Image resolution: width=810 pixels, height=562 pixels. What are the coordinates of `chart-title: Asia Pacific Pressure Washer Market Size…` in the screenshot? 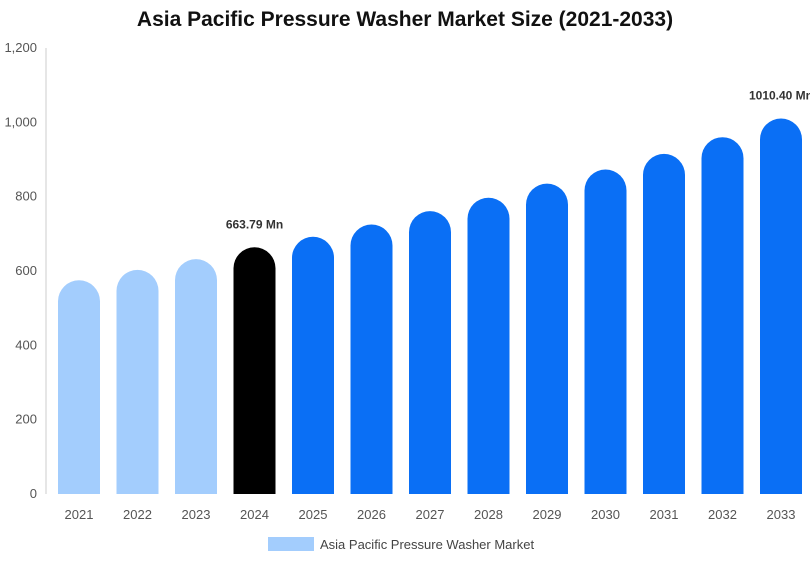 It's located at (405, 19).